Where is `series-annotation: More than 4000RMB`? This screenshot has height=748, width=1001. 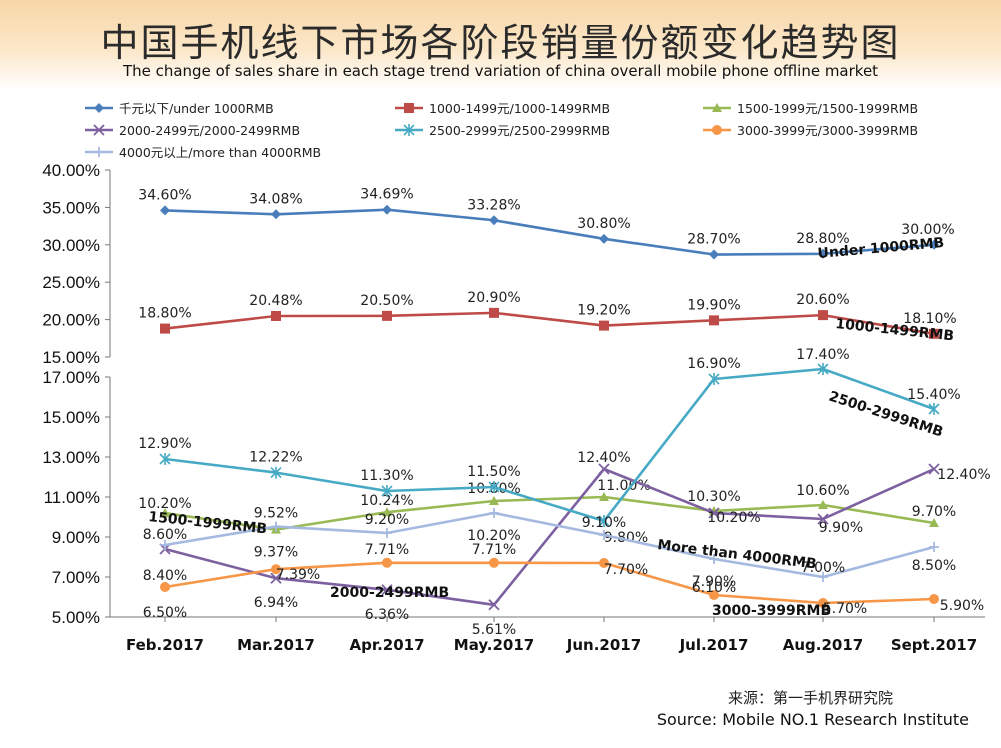
series-annotation: More than 4000RMB is located at coordinates (737, 554).